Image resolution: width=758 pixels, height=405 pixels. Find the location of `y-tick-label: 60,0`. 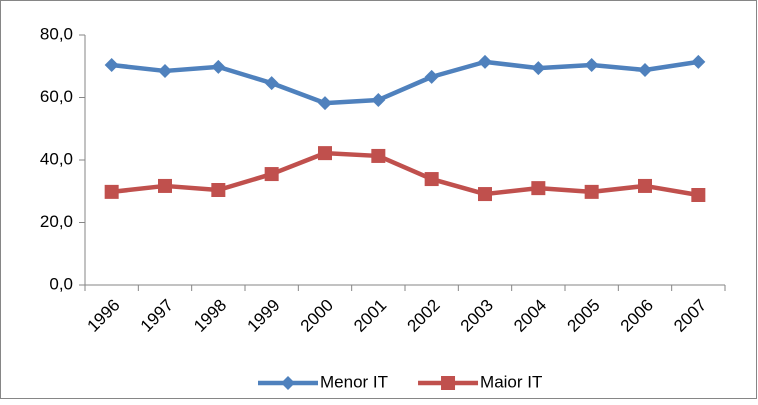

y-tick-label: 60,0 is located at coordinates (56, 96).